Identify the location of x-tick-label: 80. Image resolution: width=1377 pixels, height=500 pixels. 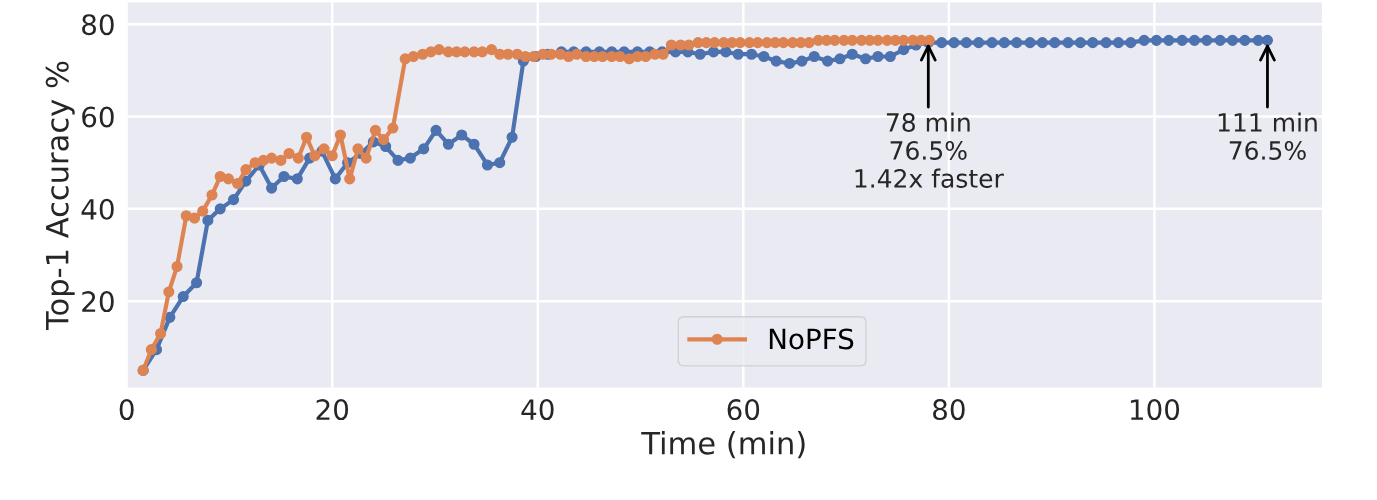
(949, 410).